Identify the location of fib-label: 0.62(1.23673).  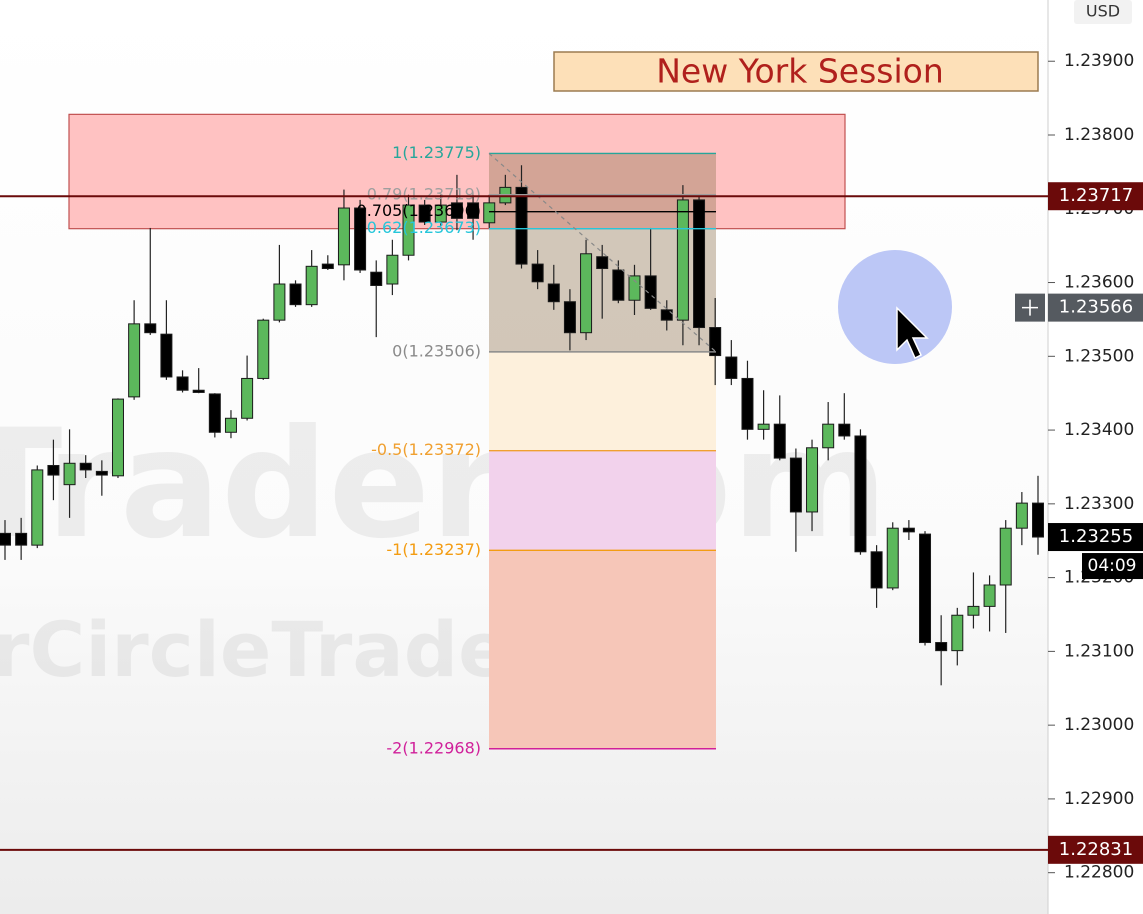
(424, 227).